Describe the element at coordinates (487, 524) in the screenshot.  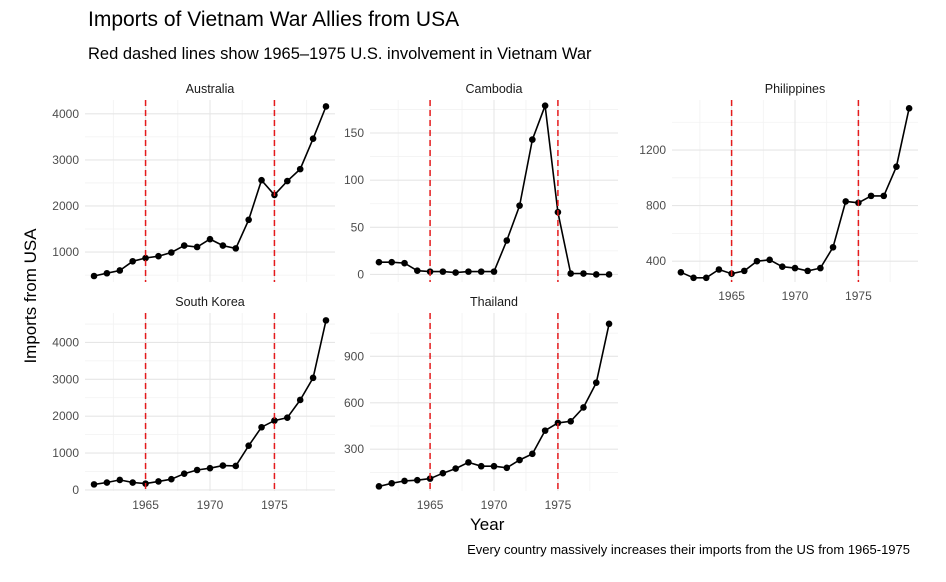
I see `x-axis-label: Year` at that location.